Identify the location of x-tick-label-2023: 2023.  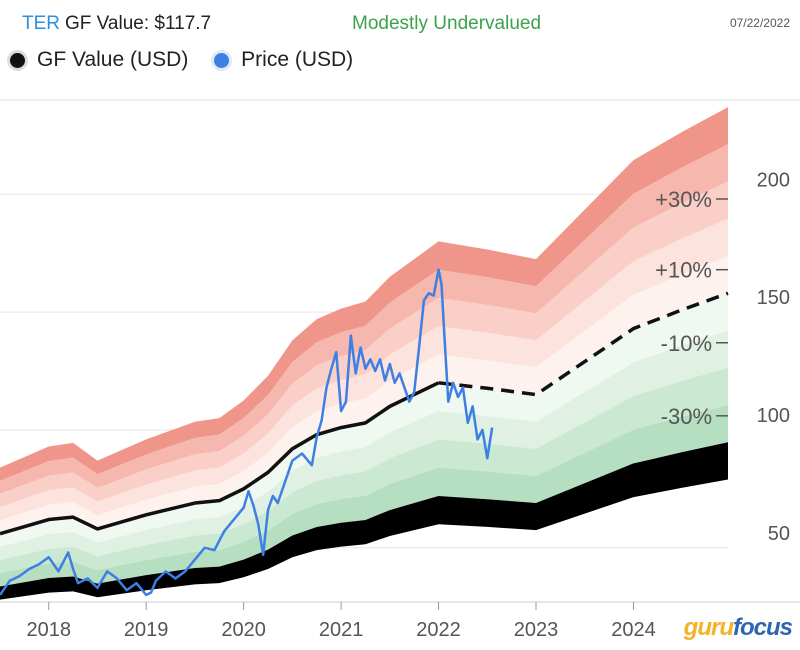
(536, 630).